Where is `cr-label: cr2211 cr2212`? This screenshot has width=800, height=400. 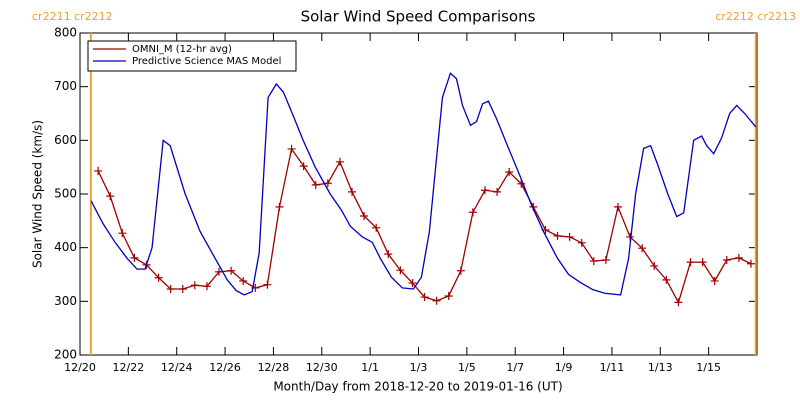 cr-label: cr2211 cr2212 is located at coordinates (72, 16).